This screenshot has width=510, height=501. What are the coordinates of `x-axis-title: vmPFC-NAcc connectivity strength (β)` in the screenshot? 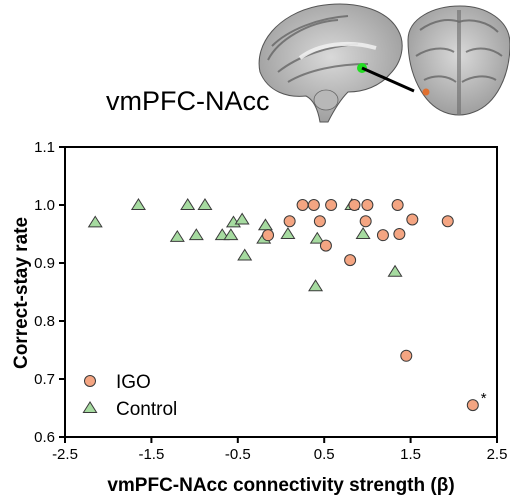 It's located at (280, 485).